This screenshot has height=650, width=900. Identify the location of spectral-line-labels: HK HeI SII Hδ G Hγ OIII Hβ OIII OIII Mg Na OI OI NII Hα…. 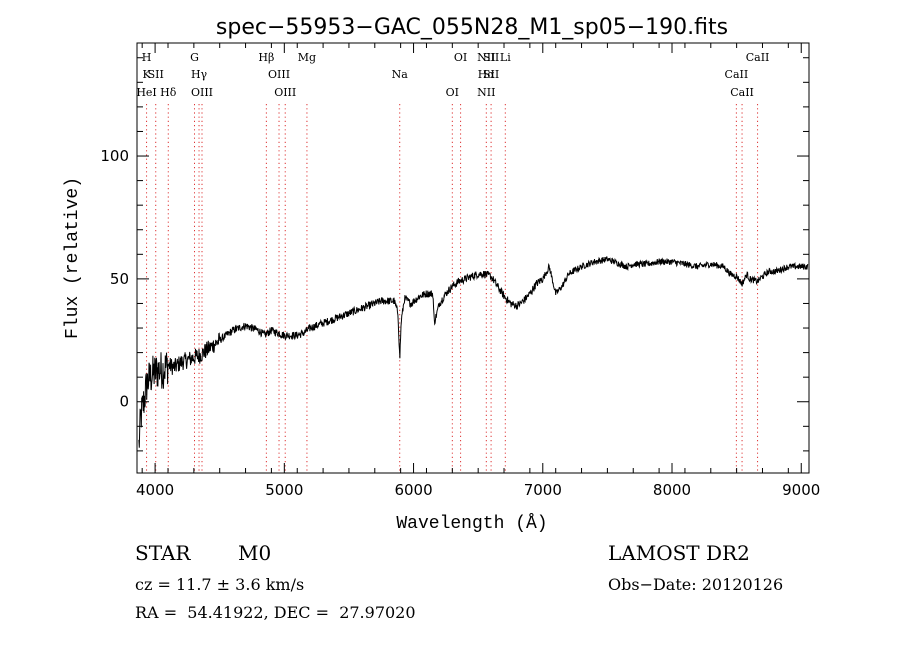
(452, 75).